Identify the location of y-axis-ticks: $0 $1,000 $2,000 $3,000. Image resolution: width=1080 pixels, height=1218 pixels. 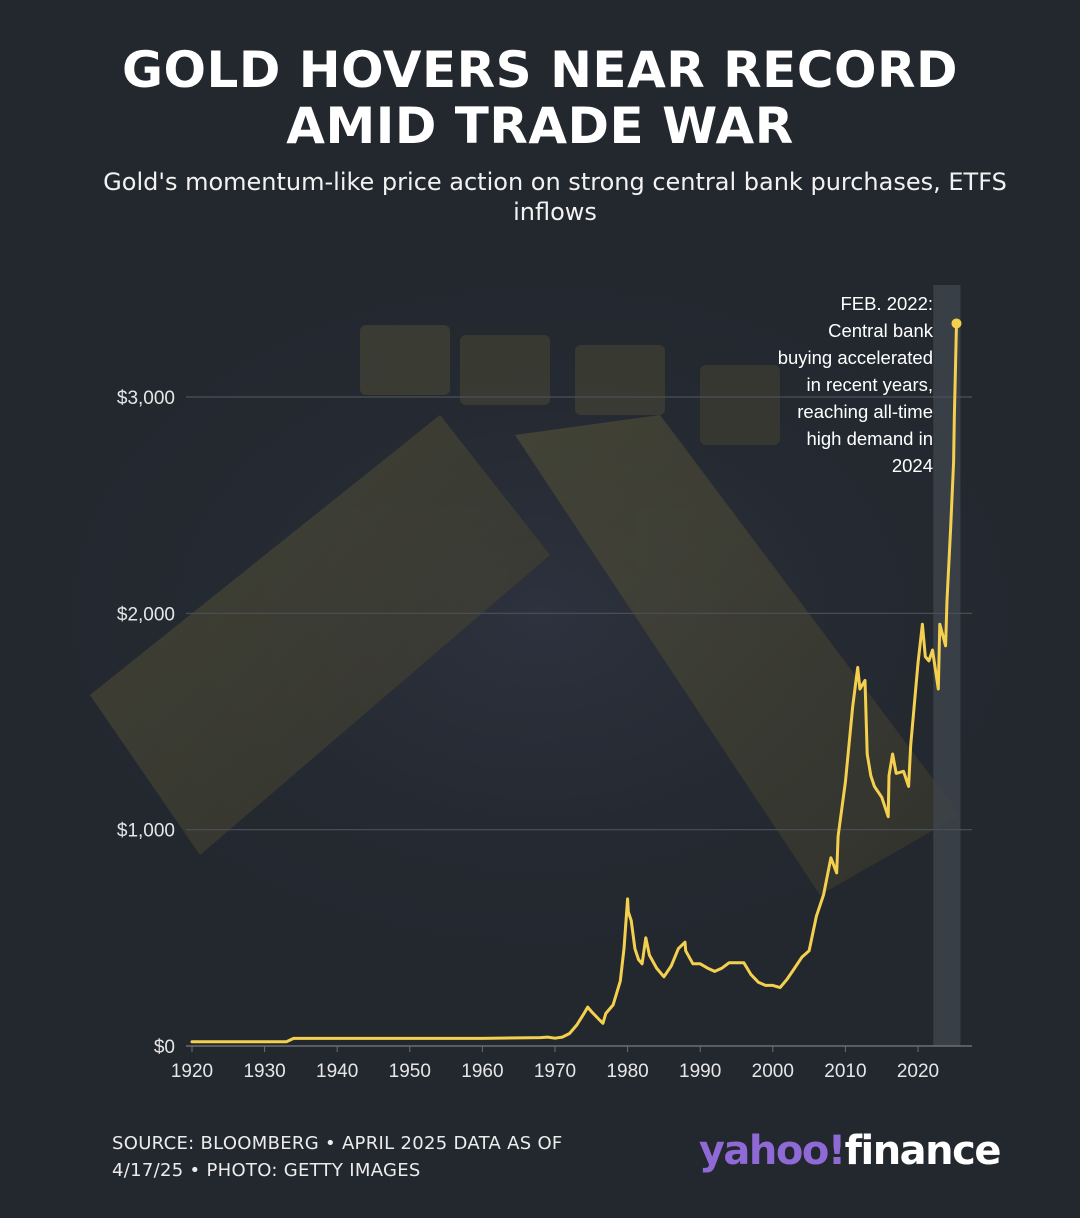
(146, 723).